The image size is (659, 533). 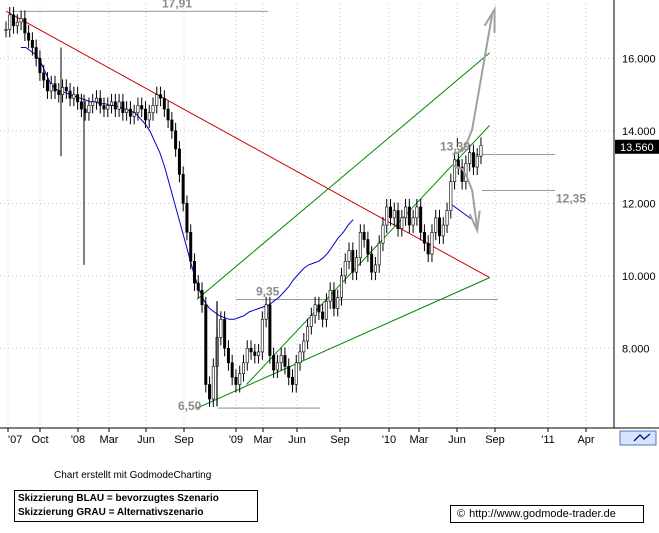 I want to click on logo-corner-mark, so click(x=642, y=437).